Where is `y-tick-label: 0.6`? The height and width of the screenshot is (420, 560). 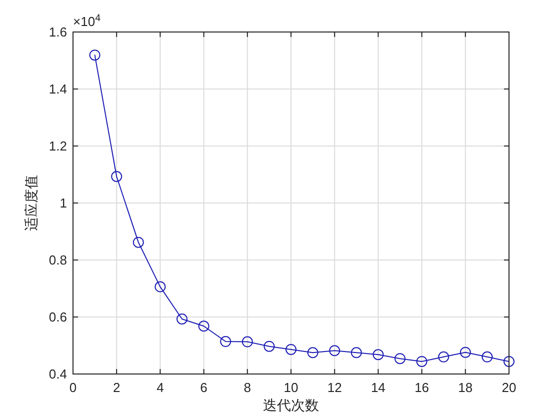
y-tick-label: 0.6 is located at coordinates (57, 317).